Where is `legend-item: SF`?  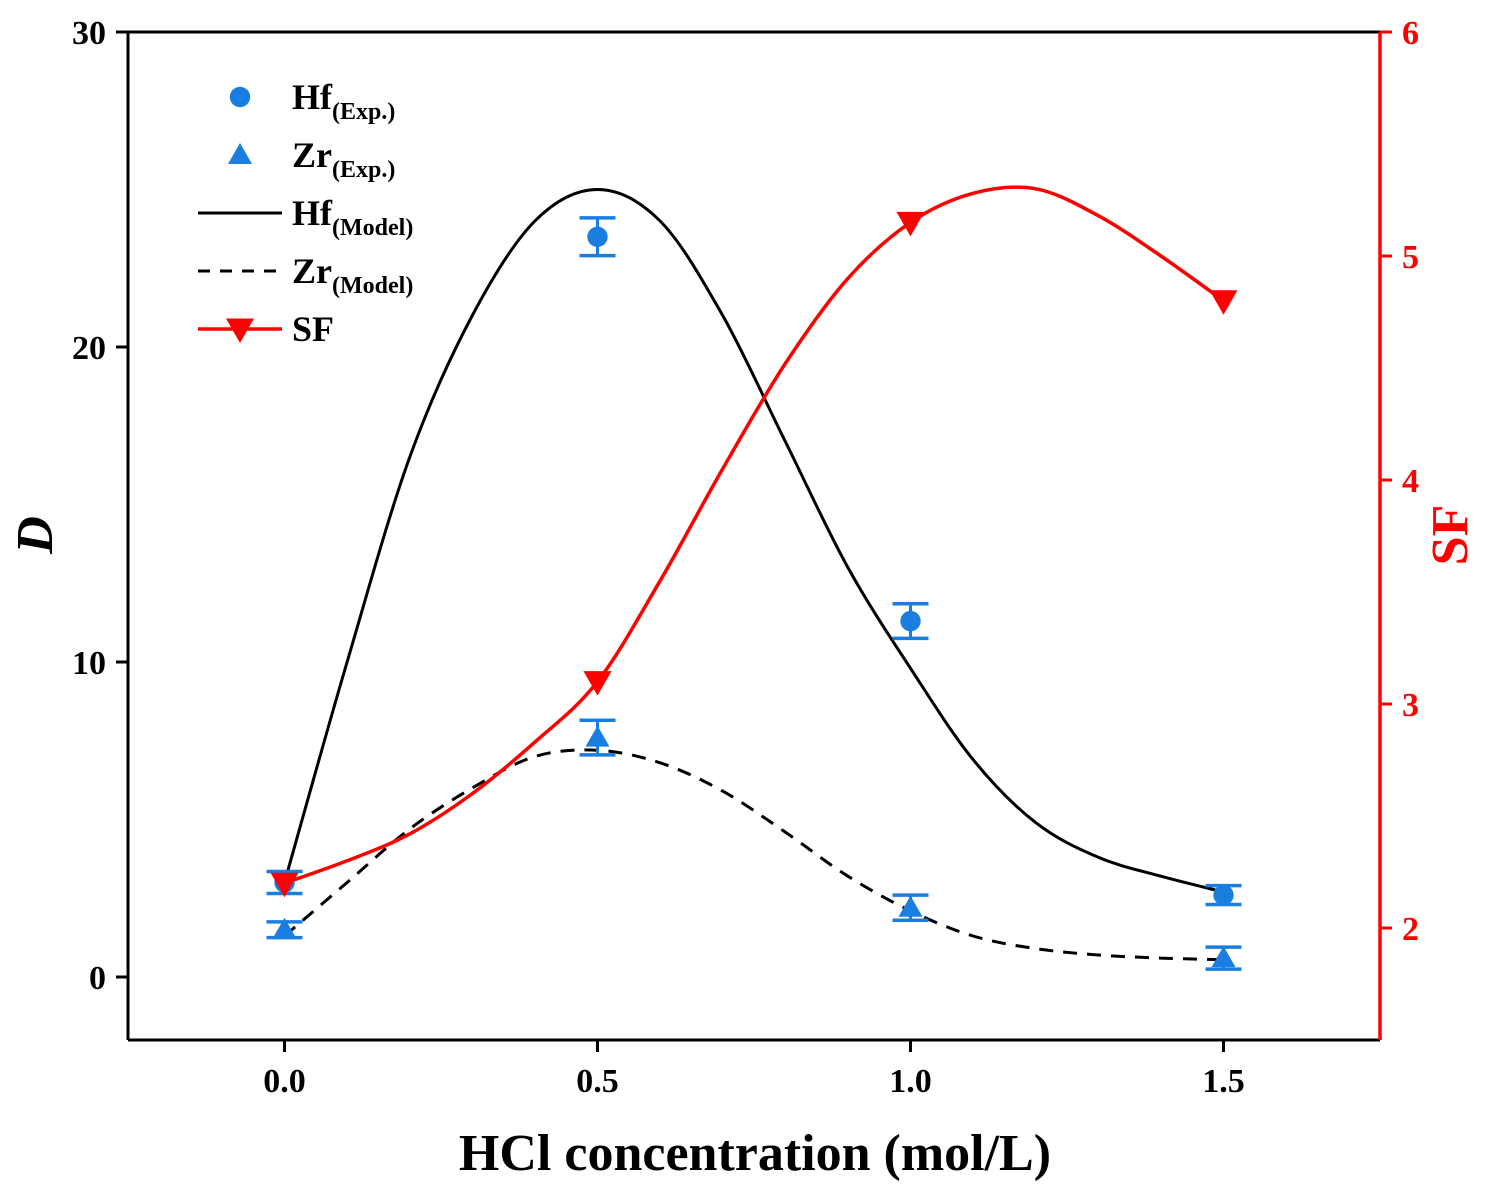 legend-item: SF is located at coordinates (266, 329).